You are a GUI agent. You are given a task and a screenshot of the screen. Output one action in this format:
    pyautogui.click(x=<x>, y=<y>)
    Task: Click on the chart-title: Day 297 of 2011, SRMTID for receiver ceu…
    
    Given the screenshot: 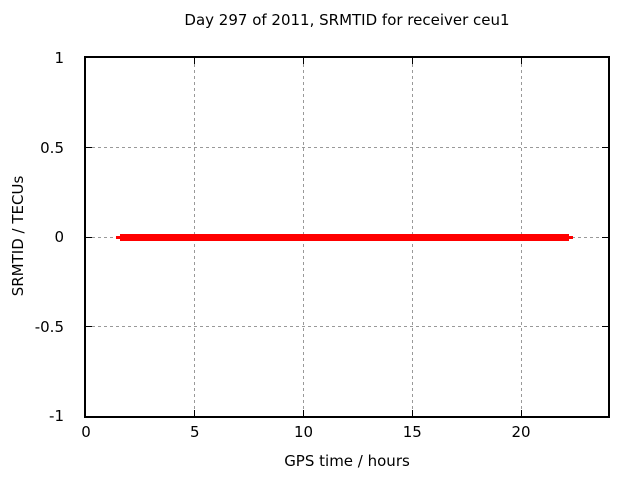 What is the action you would take?
    pyautogui.click(x=347, y=20)
    